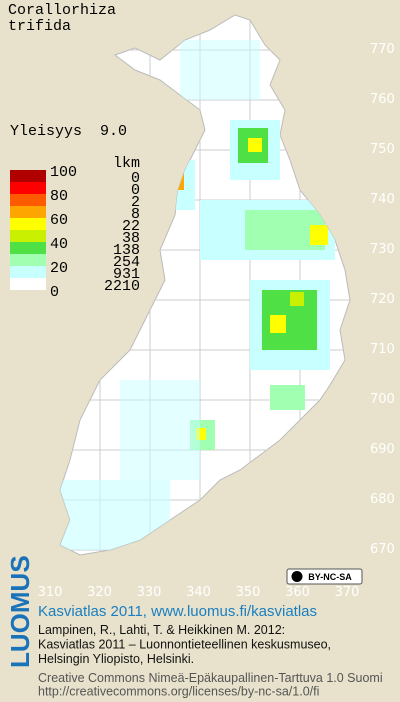 This screenshot has width=400, height=702. Describe the element at coordinates (126, 274) in the screenshot. I see `legend-count: 931` at that location.